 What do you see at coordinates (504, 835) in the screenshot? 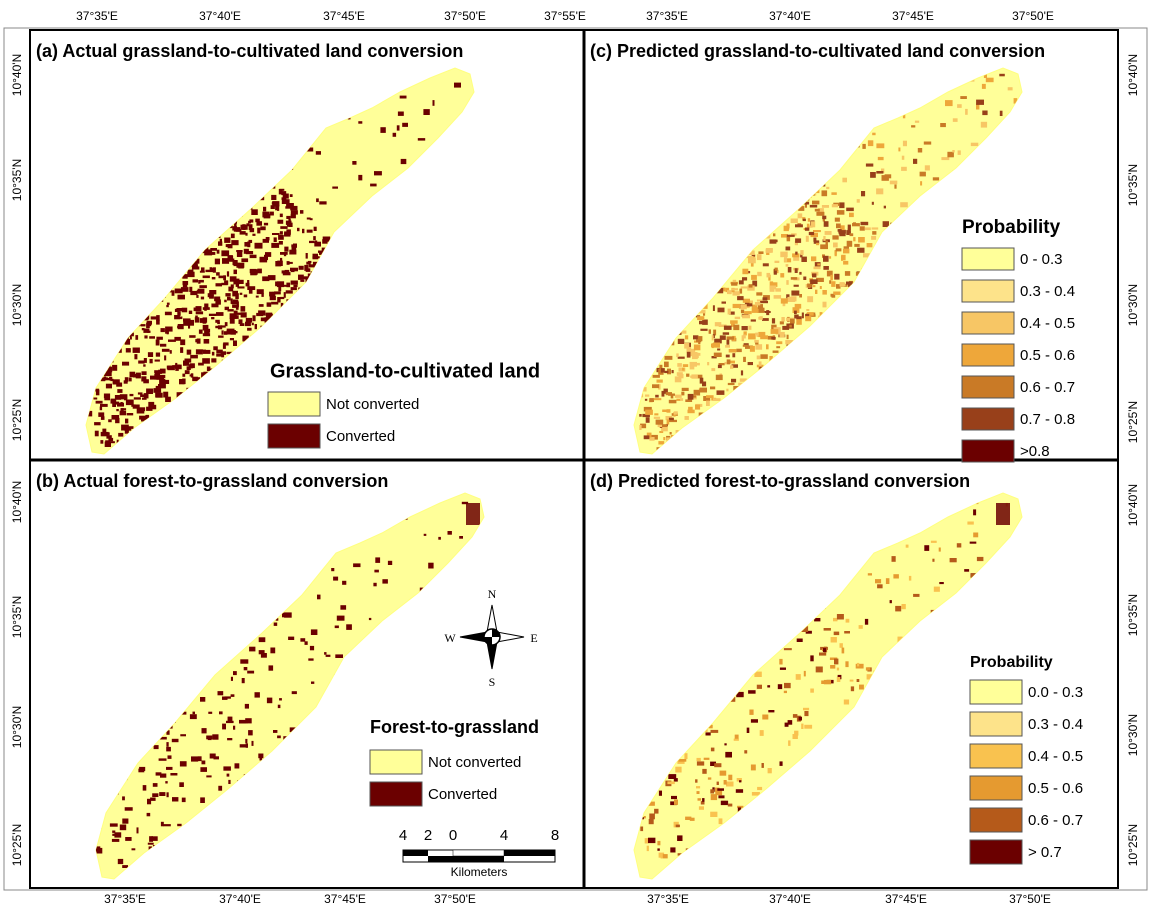
I see `scale-label: 4` at bounding box center [504, 835].